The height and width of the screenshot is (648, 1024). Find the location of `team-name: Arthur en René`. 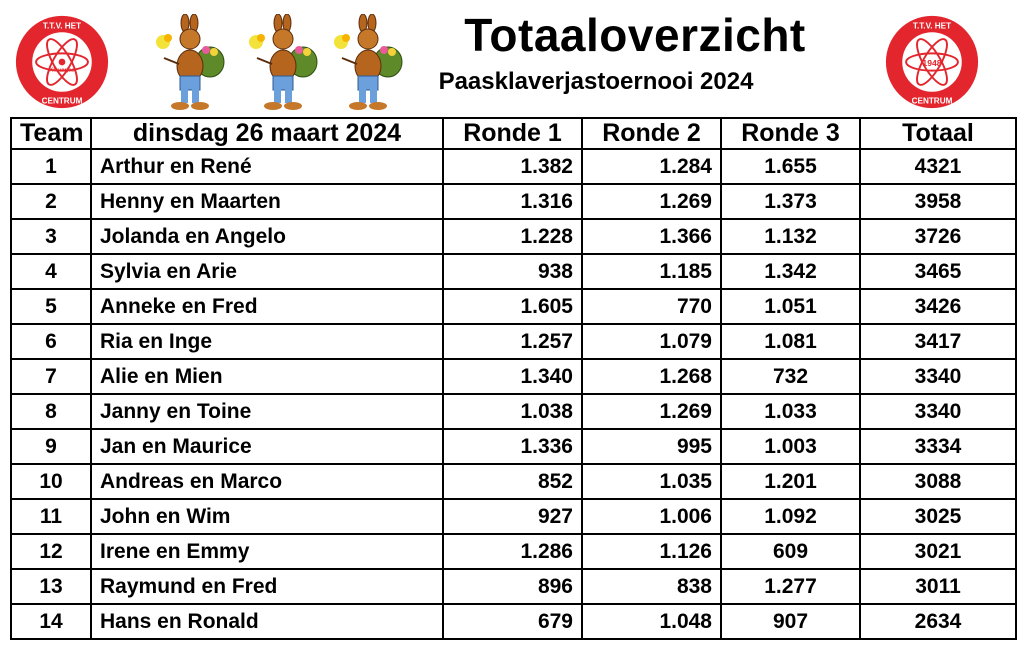

team-name: Arthur en René is located at coordinates (267, 166).